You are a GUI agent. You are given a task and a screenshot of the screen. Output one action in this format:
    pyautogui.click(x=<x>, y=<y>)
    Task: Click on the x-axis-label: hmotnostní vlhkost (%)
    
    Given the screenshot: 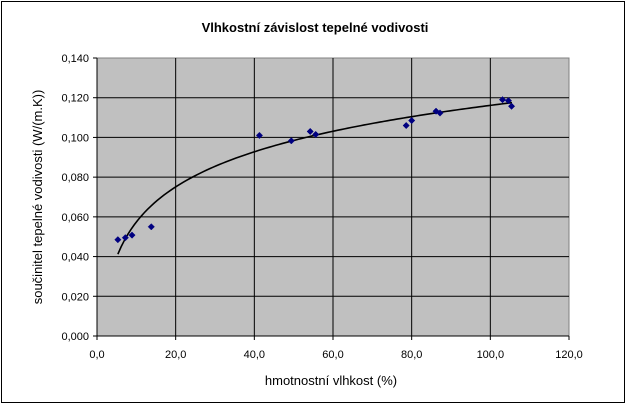 What is the action you would take?
    pyautogui.click(x=331, y=380)
    